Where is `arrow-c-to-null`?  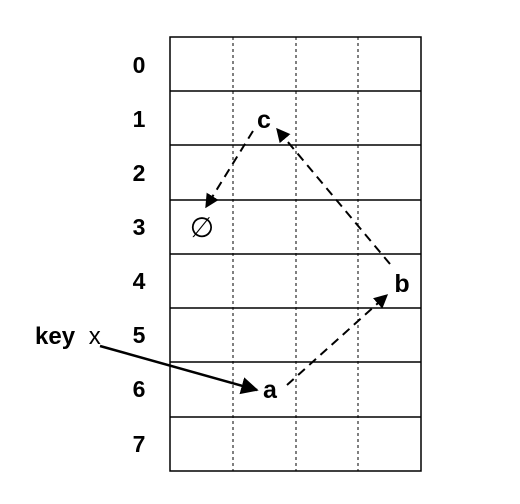
arrow-c-to-null is located at coordinates (229, 169).